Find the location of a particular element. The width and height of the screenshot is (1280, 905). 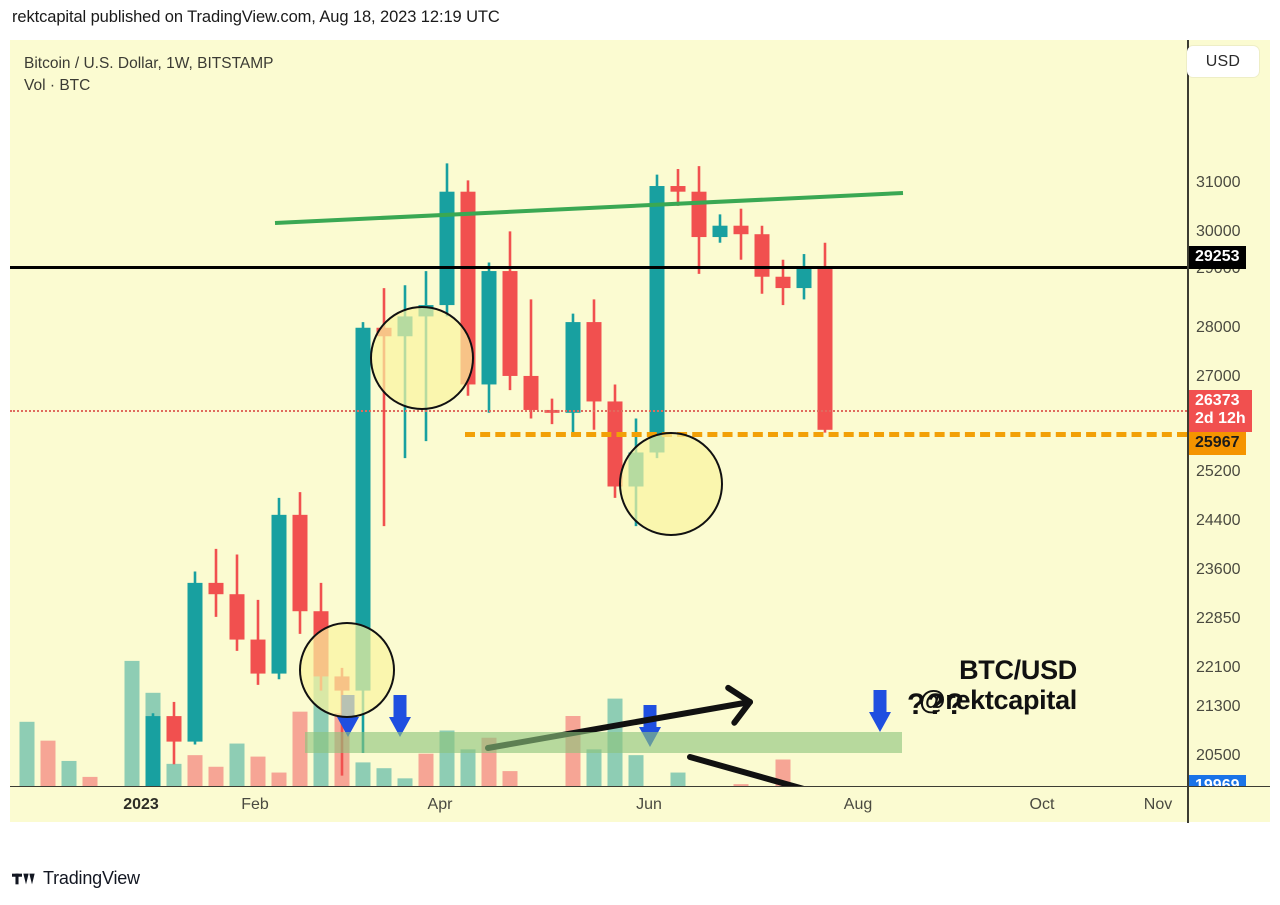

price-tick: 22850 is located at coordinates (1218, 618).